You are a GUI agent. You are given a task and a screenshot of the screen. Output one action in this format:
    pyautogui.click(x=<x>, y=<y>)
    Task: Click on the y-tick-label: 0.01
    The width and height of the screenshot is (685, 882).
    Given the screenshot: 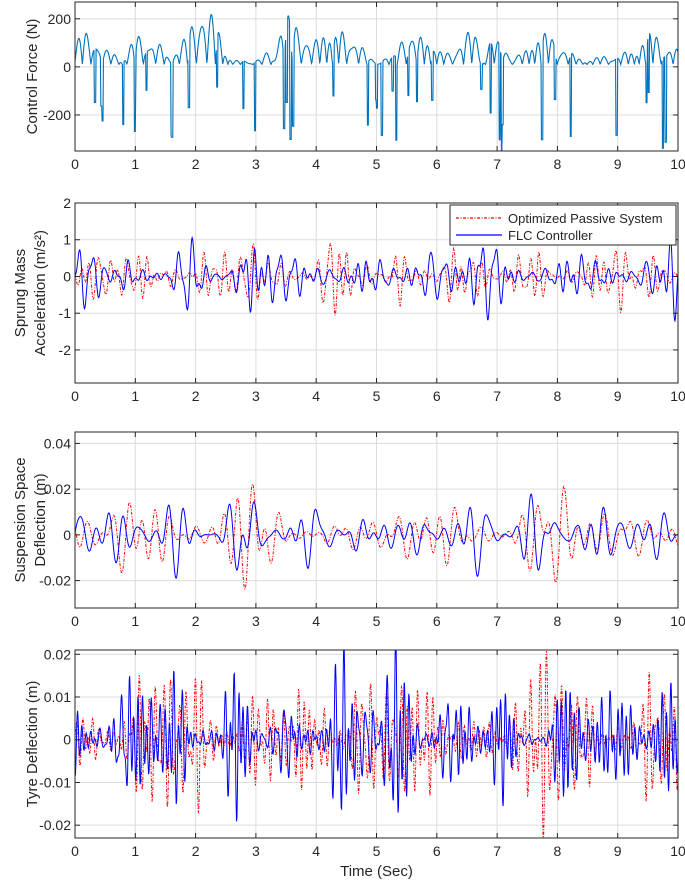 What is the action you would take?
    pyautogui.click(x=57, y=697)
    